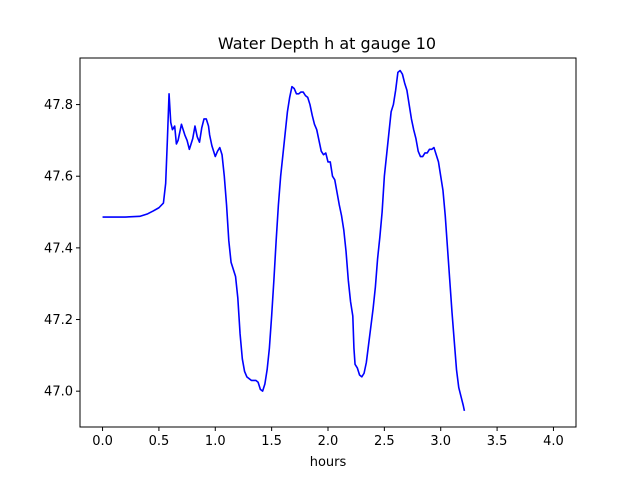 The height and width of the screenshot is (480, 640). I want to click on x-tick-label: 3.0, so click(440, 441).